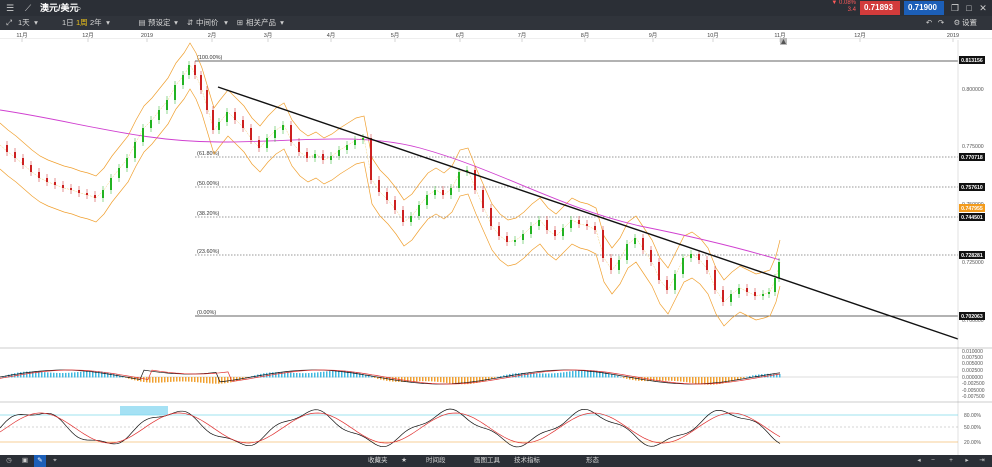 This screenshot has width=992, height=467. Describe the element at coordinates (82, 22) in the screenshot. I see `period-1w-button: 1周` at that location.